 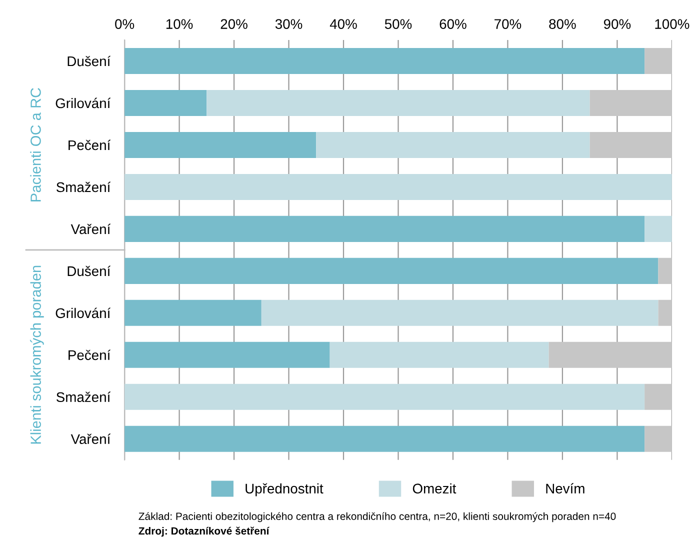 I want to click on x-tick-label: 20%, so click(x=234, y=24).